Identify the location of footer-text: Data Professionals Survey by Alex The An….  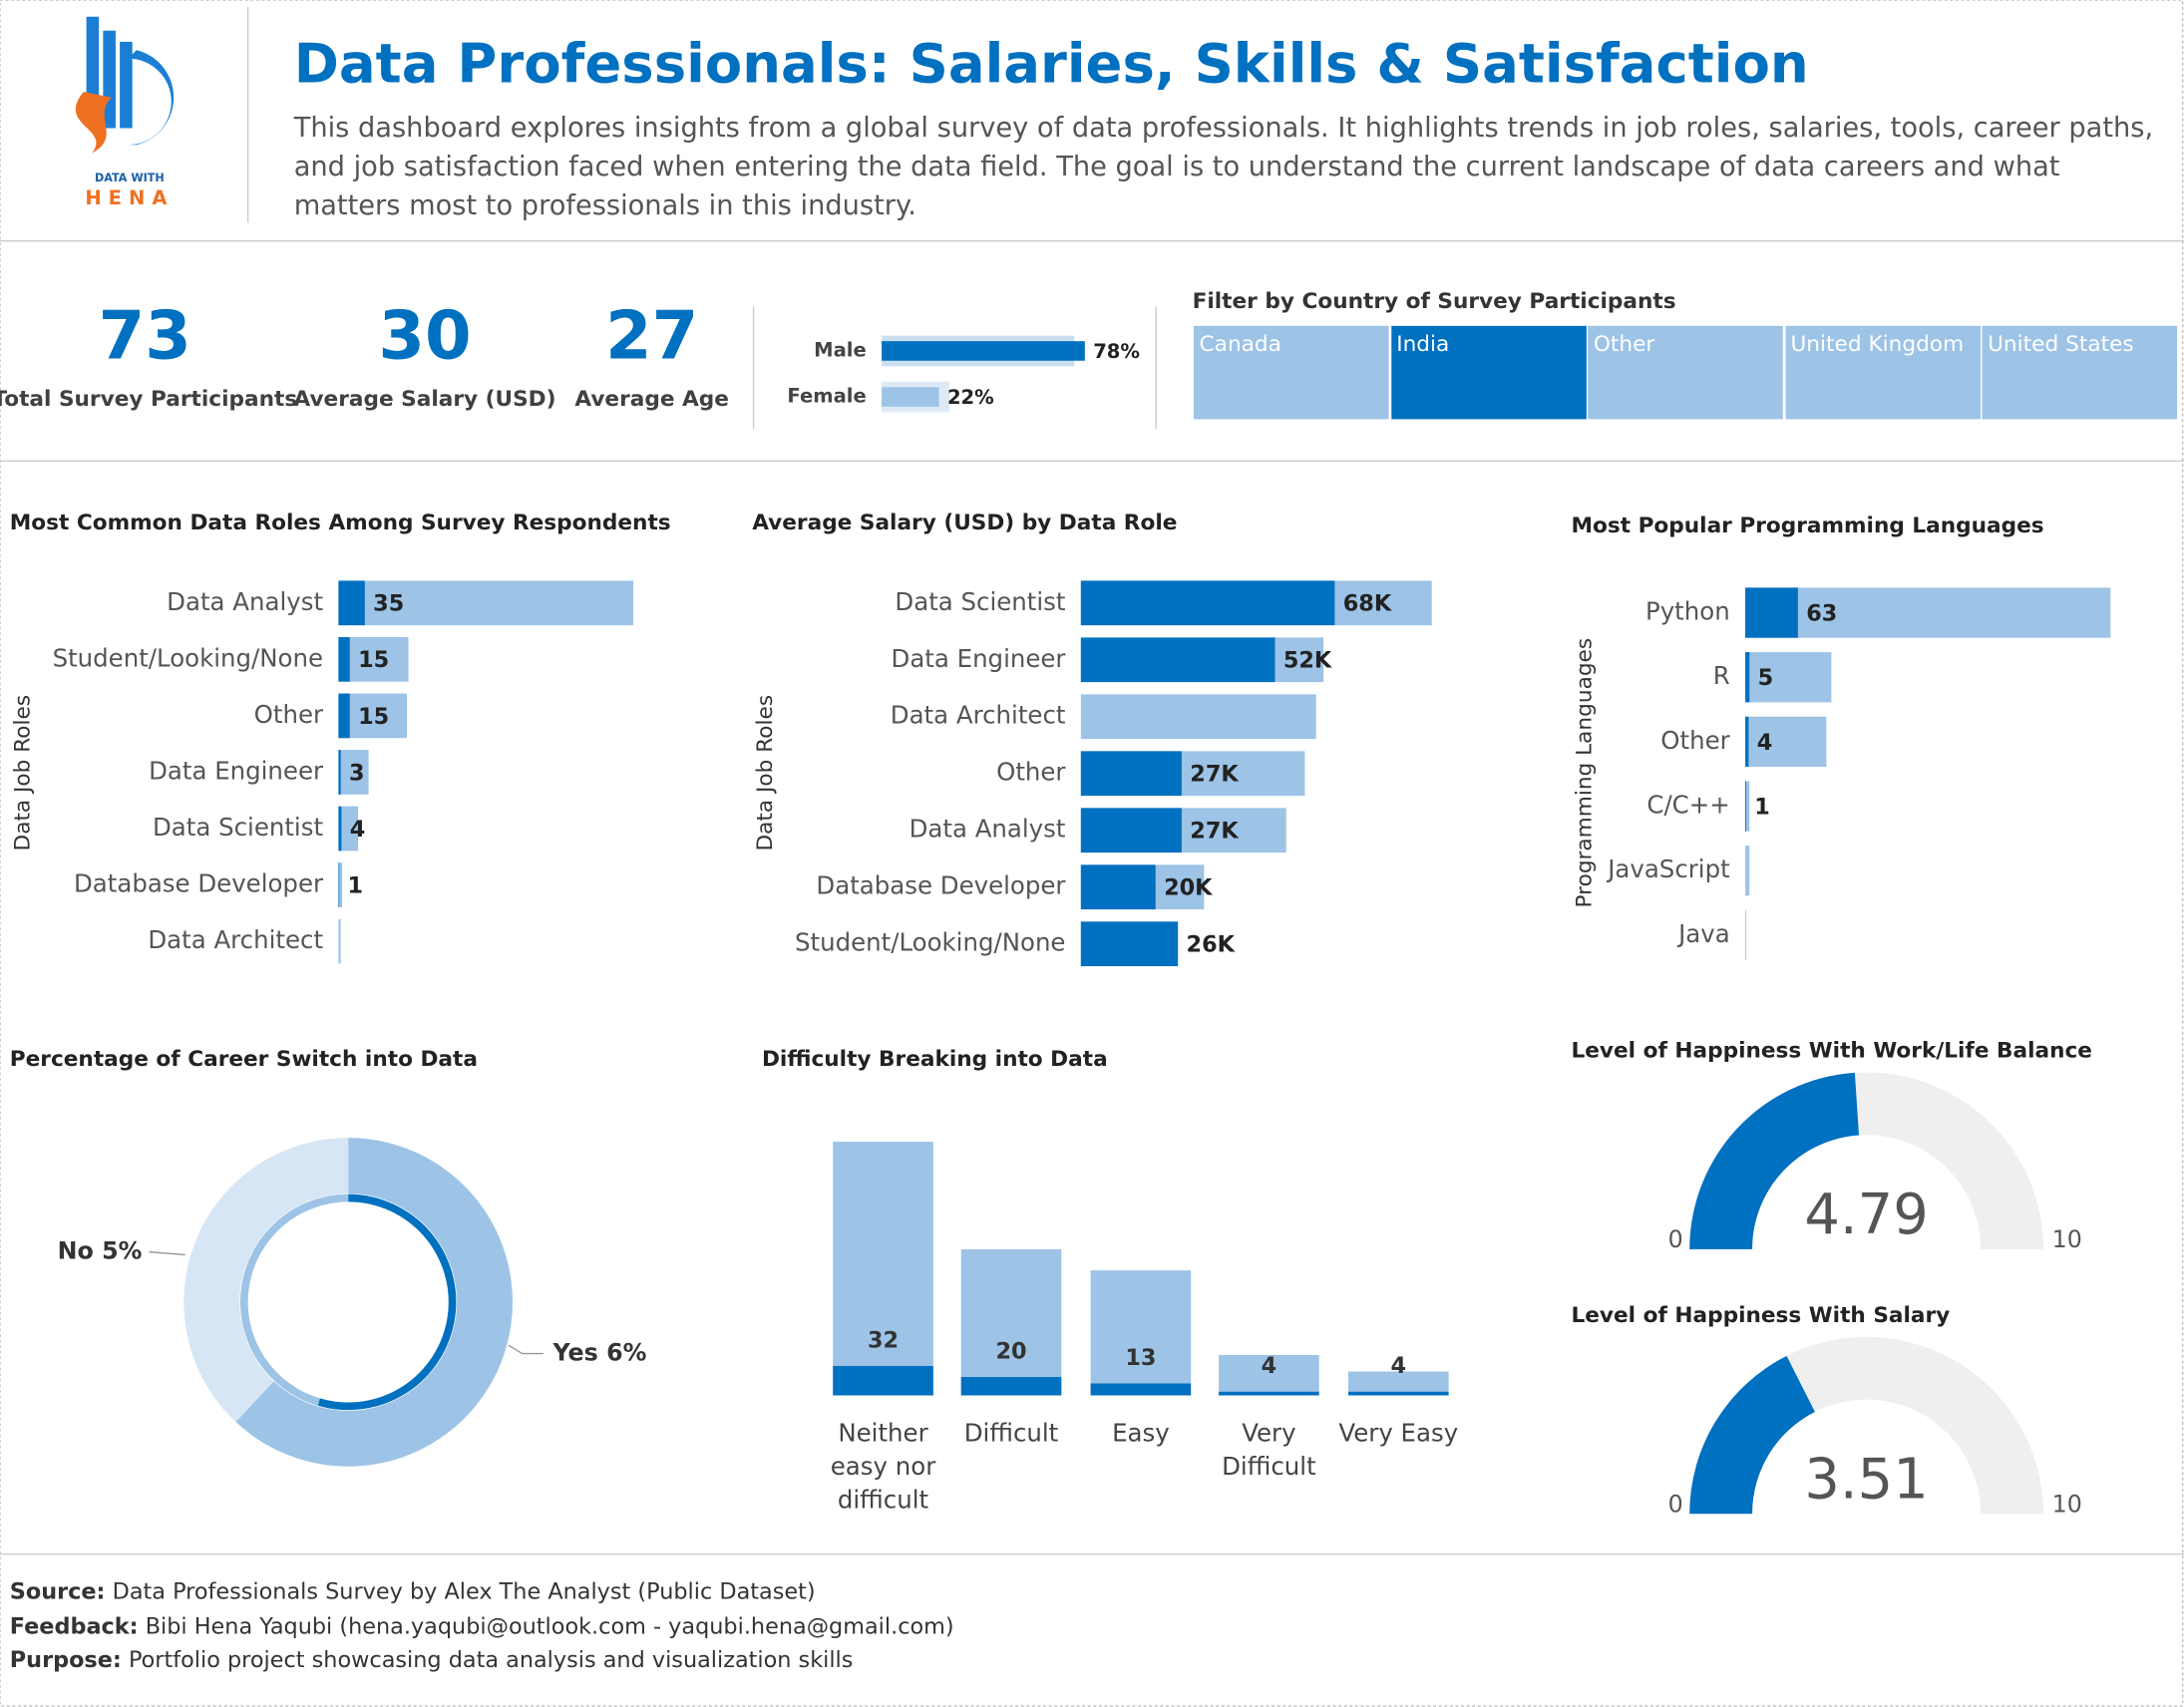
(464, 1590).